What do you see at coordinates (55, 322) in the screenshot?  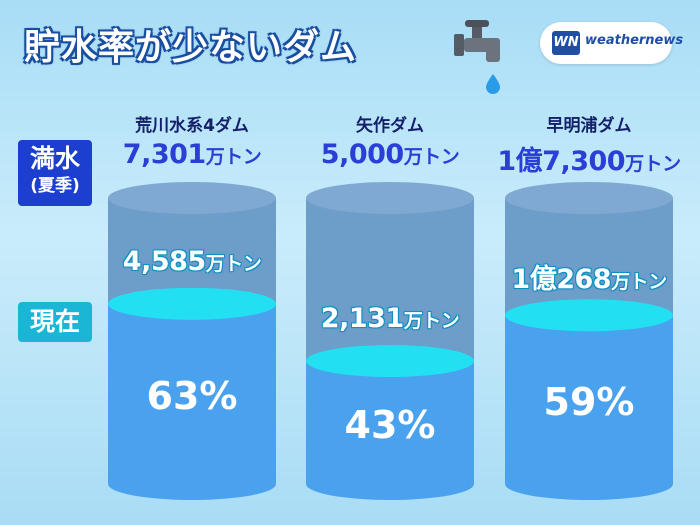 I see `legend-current: 現在` at bounding box center [55, 322].